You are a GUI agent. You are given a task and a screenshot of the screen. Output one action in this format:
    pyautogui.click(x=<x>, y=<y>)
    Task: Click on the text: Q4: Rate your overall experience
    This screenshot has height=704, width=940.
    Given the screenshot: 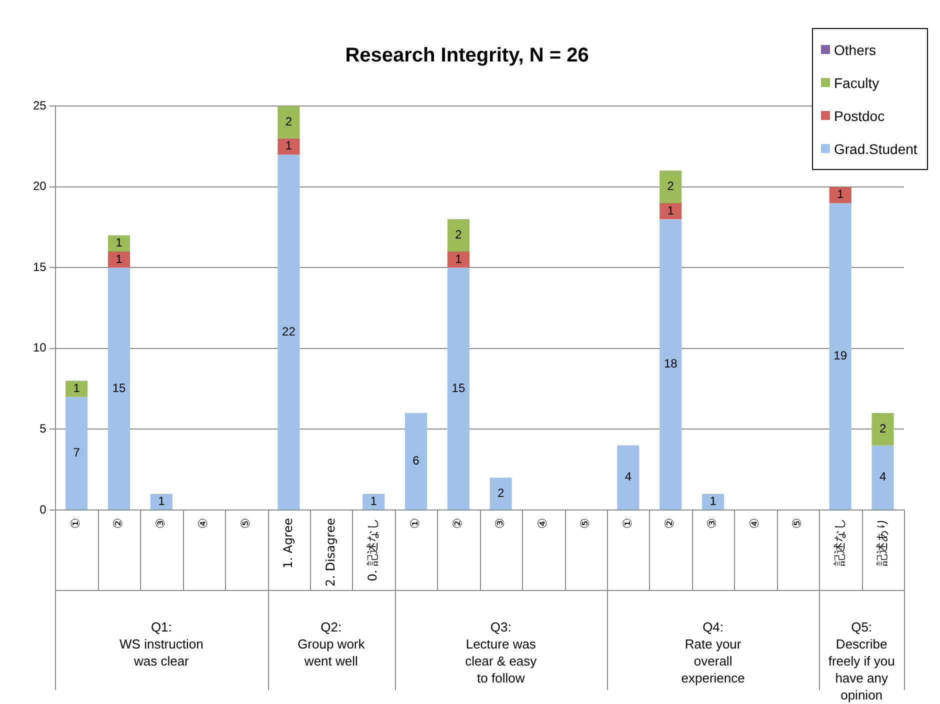 What is the action you would take?
    pyautogui.click(x=713, y=653)
    